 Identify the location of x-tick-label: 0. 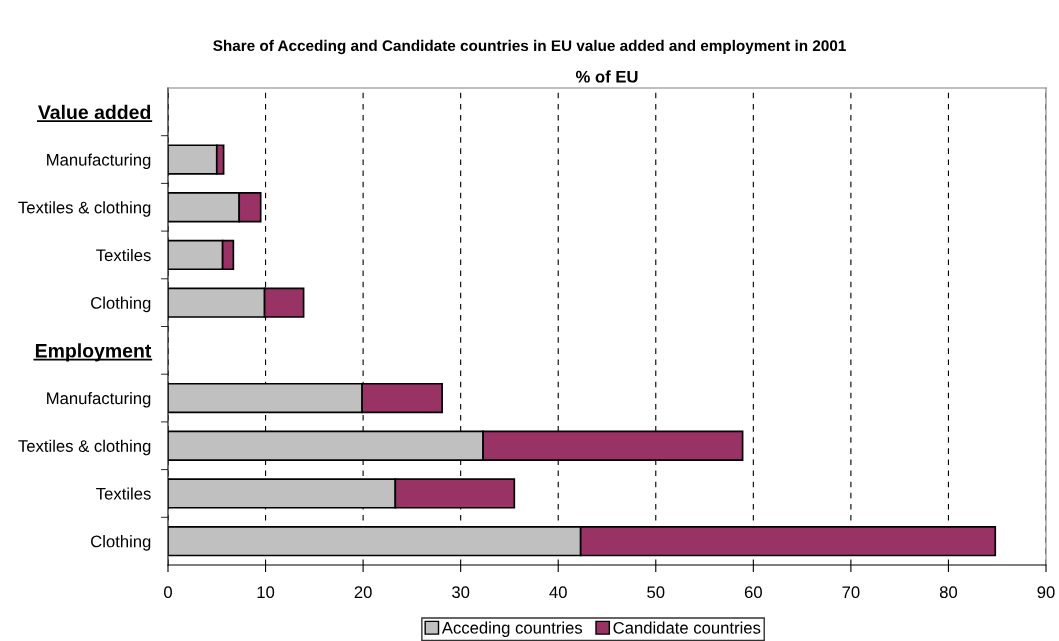
(168, 592).